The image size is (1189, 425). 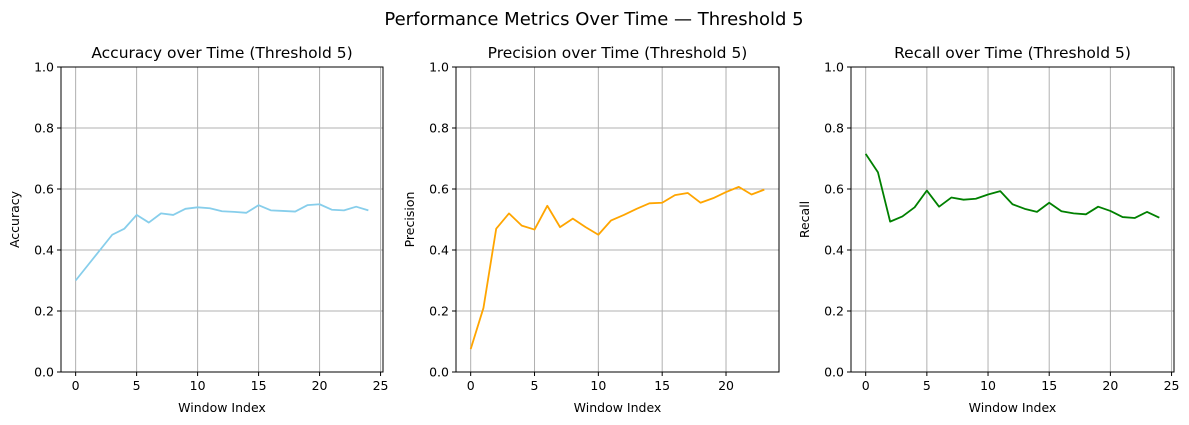 What do you see at coordinates (1012, 53) in the screenshot?
I see `chart-title: Recall over Time (Threshold 5)` at bounding box center [1012, 53].